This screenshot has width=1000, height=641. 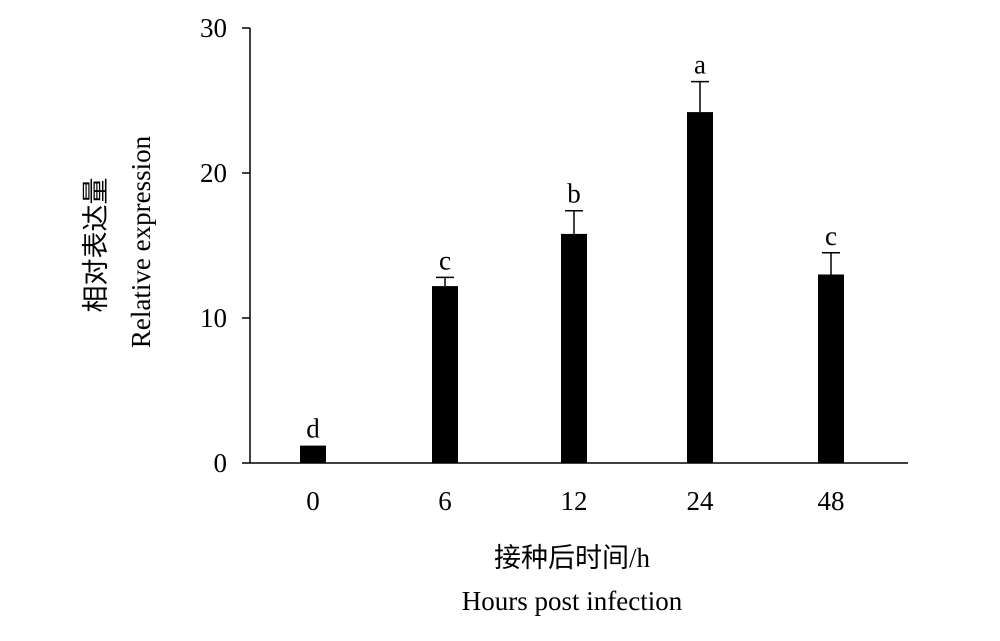 I want to click on significance-label-0: d, so click(x=313, y=429).